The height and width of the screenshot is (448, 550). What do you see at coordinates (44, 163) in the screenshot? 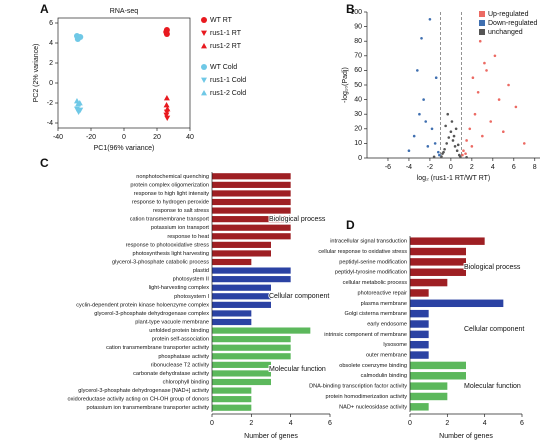
I see `panel-label: C` at bounding box center [44, 163].